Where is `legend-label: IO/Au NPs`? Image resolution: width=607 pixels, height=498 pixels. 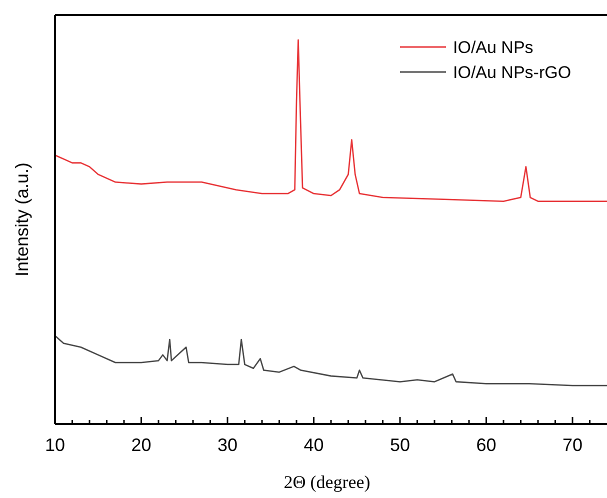 legend-label: IO/Au NPs is located at coordinates (493, 47).